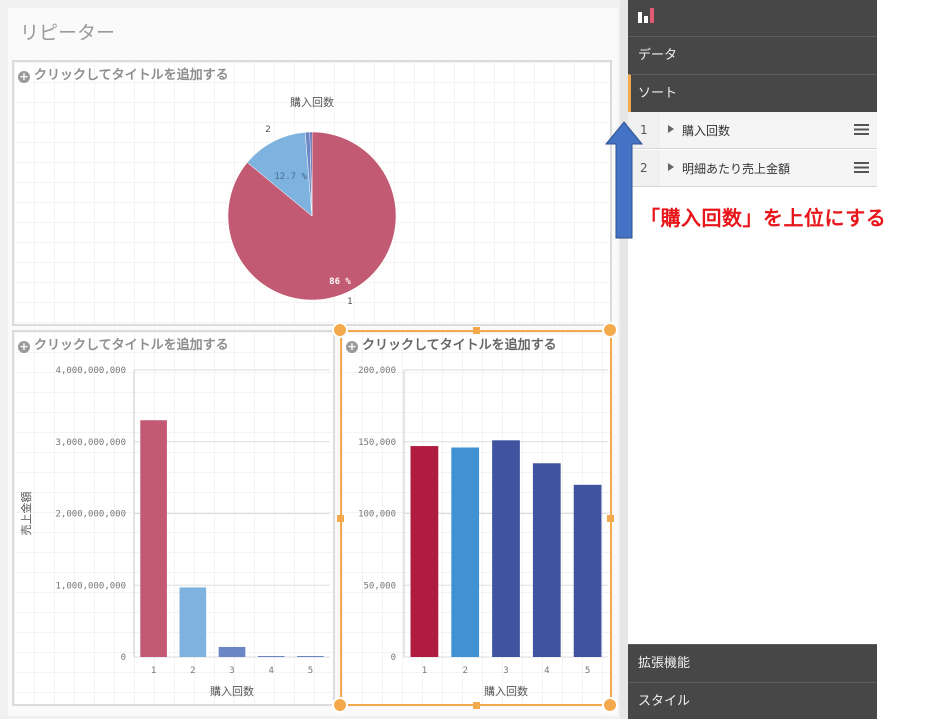 The width and height of the screenshot is (925, 719). I want to click on bar-chart-icon, so click(646, 15).